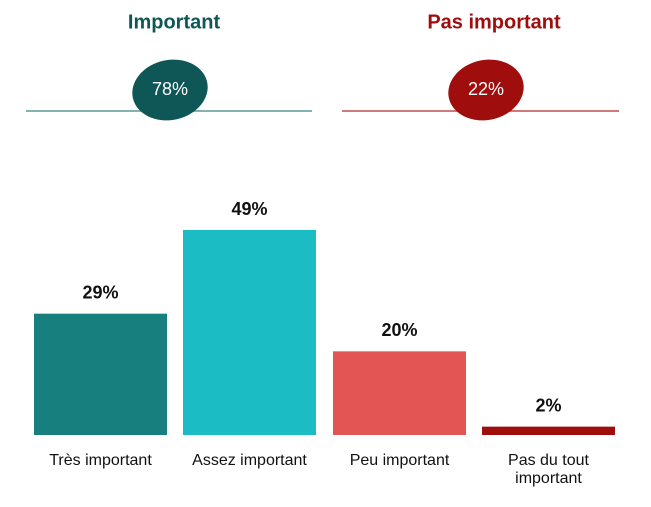  What do you see at coordinates (399, 330) in the screenshot?
I see `value-label: 20%` at bounding box center [399, 330].